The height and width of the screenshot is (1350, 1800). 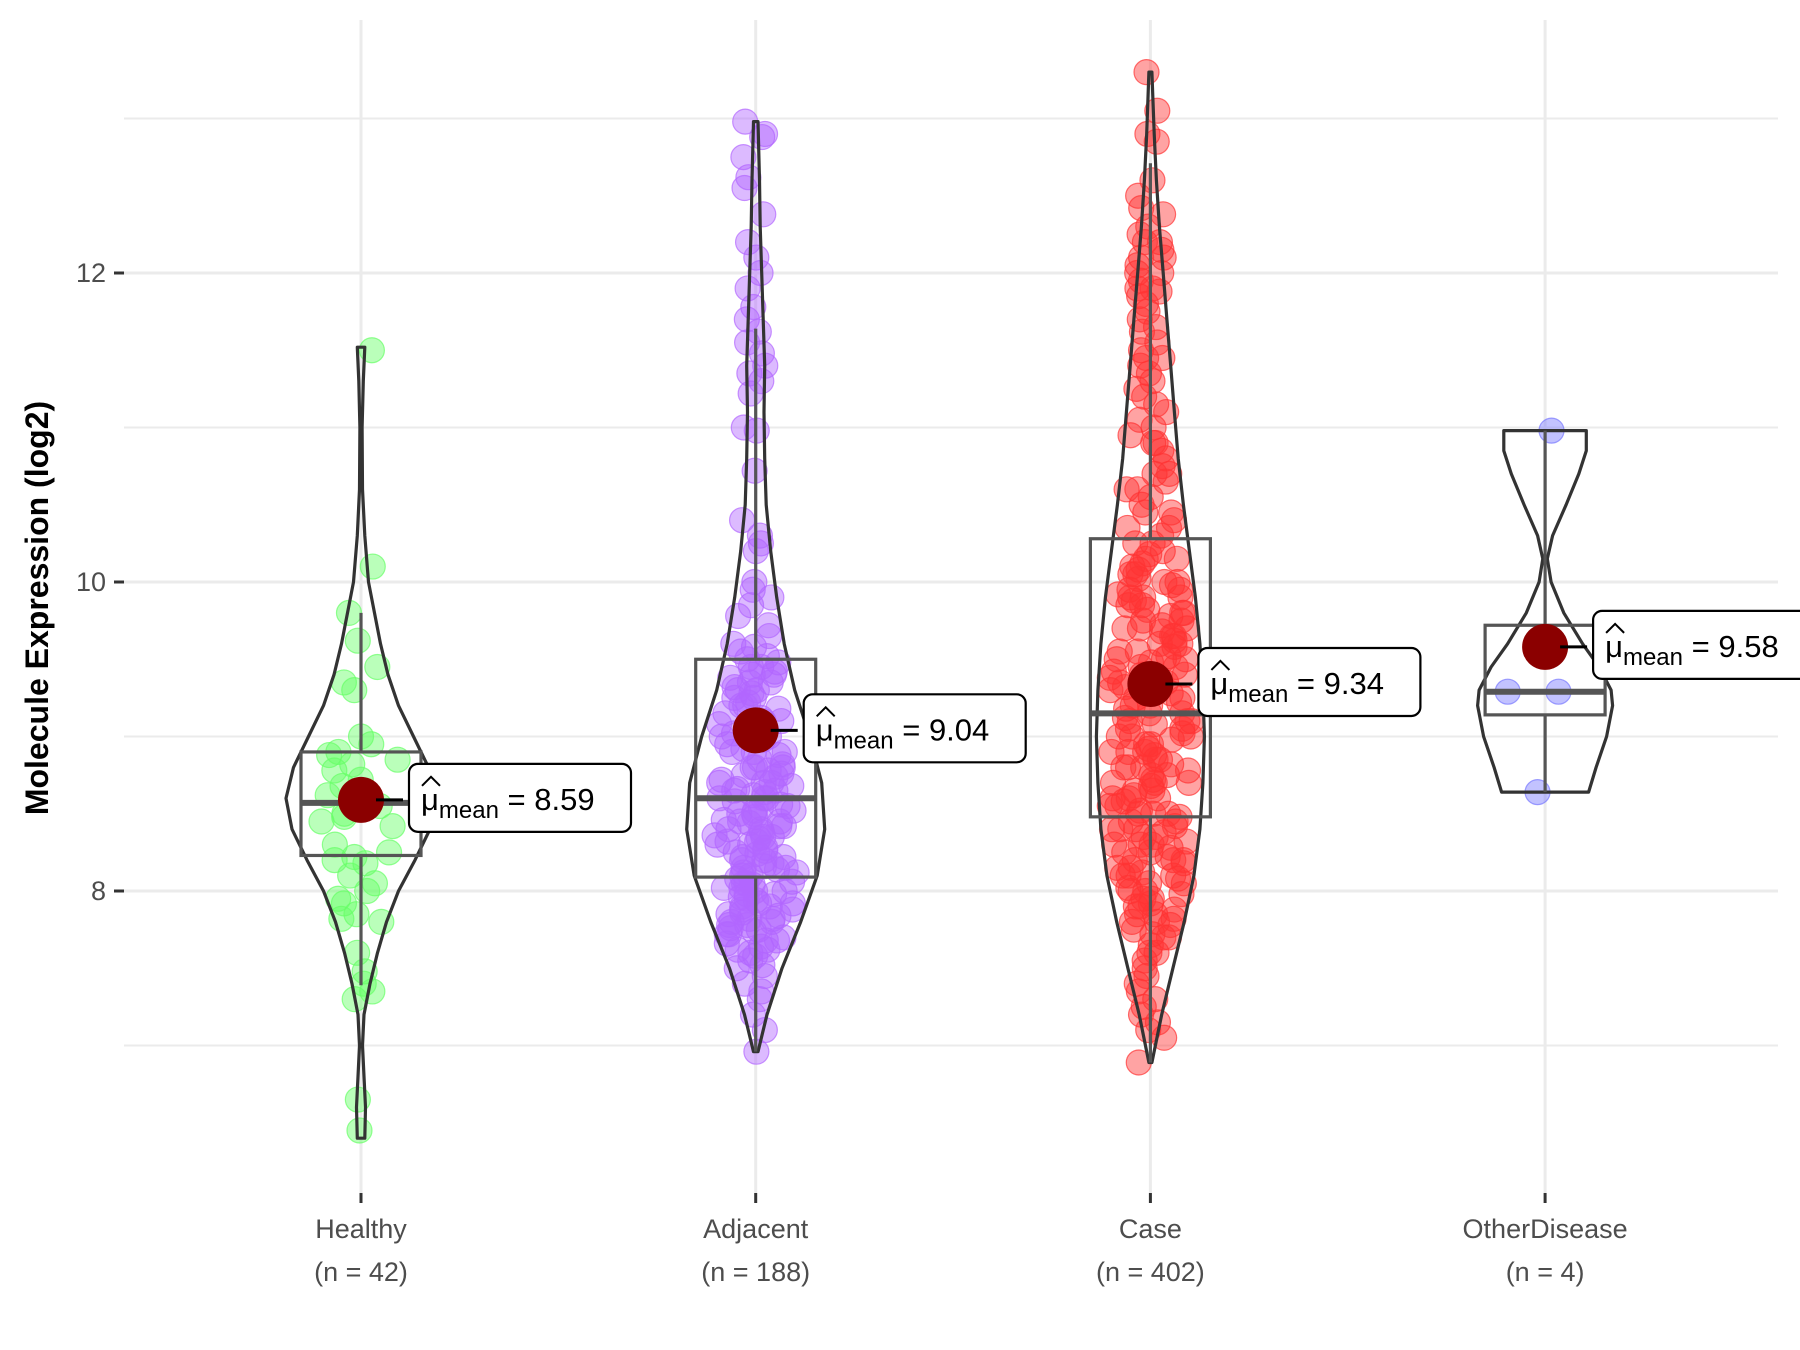 I want to click on mean-value: = 9.58, so click(x=1731, y=646).